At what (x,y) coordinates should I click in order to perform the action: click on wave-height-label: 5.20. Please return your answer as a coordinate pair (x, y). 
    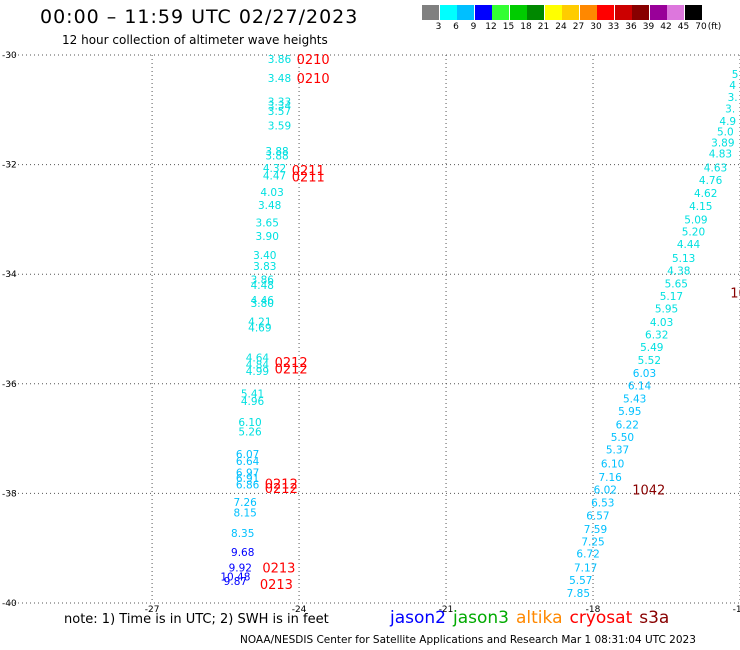
    Looking at the image, I should click on (693, 232).